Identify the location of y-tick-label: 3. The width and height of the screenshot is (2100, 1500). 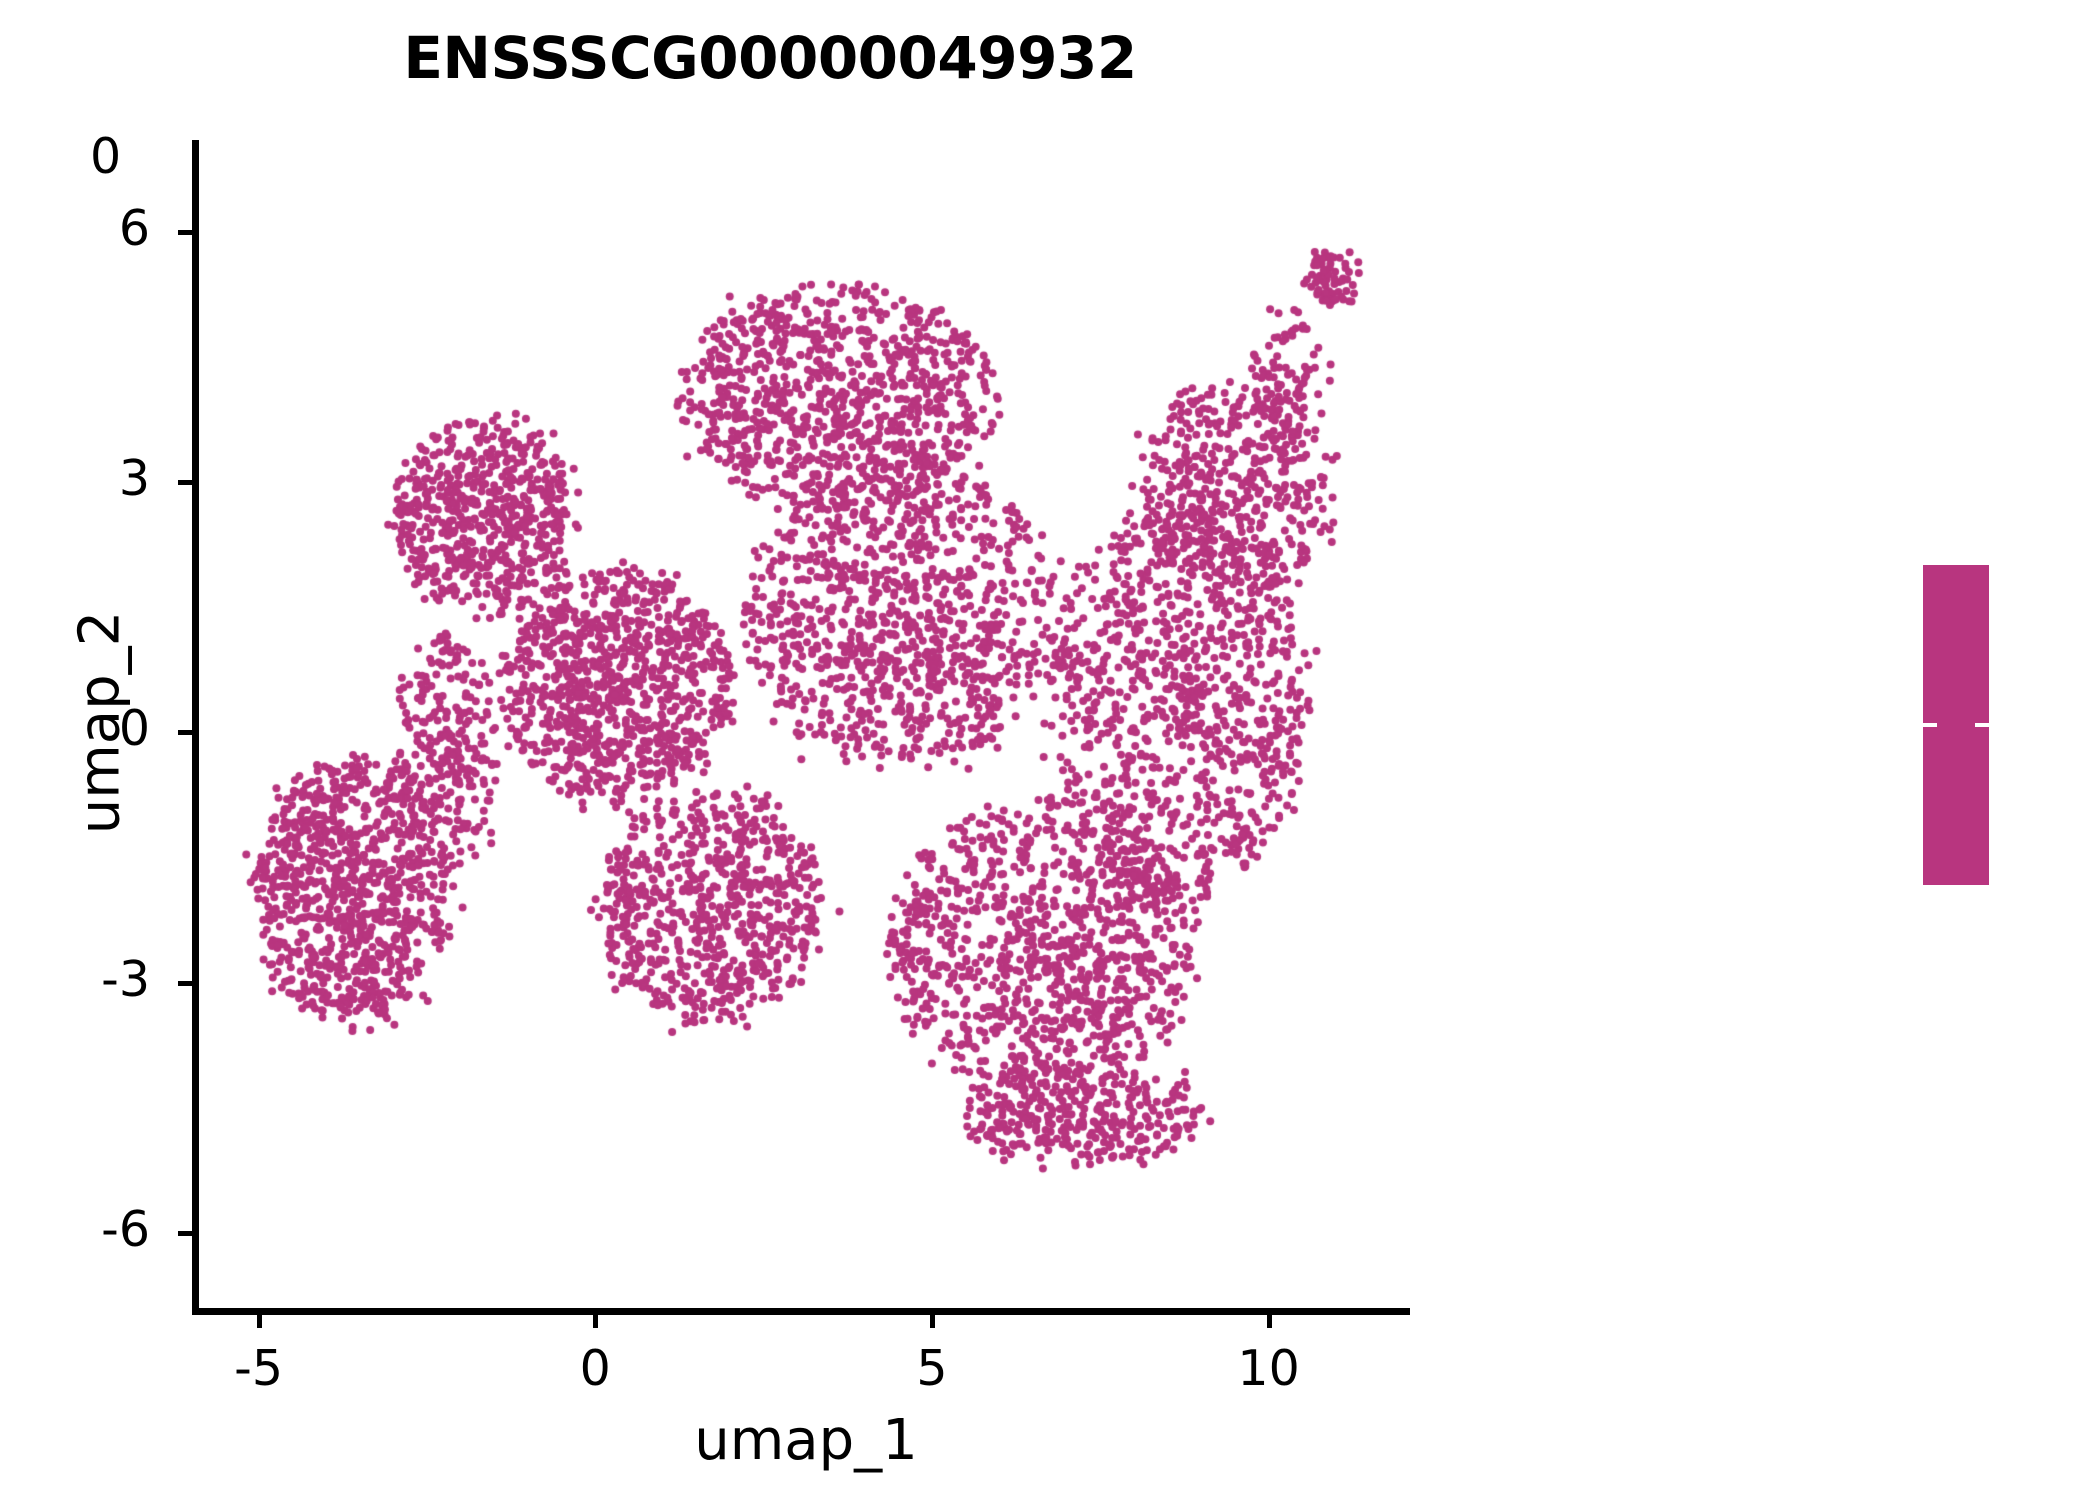
(134, 479).